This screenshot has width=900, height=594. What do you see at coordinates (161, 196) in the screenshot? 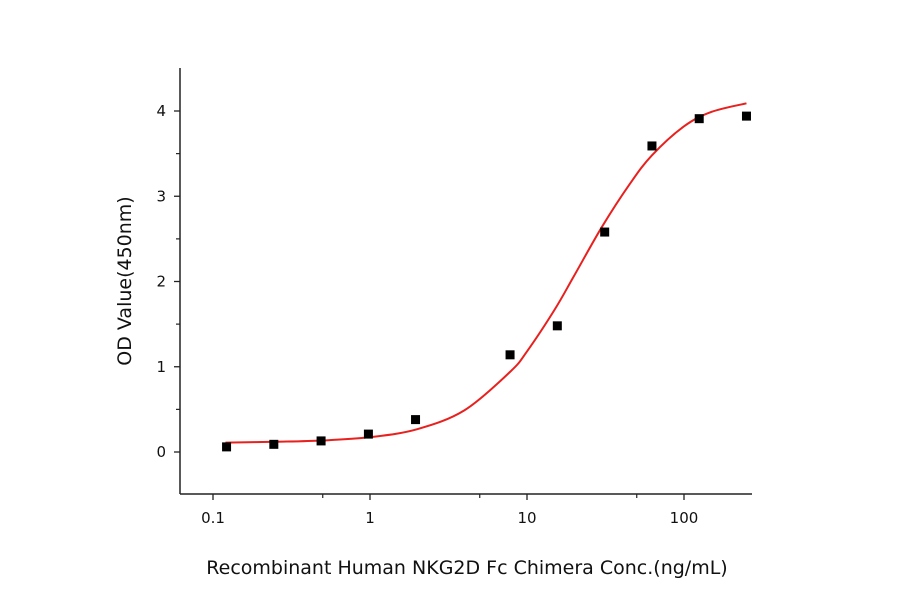
I see `y-tick-label: 3` at bounding box center [161, 196].